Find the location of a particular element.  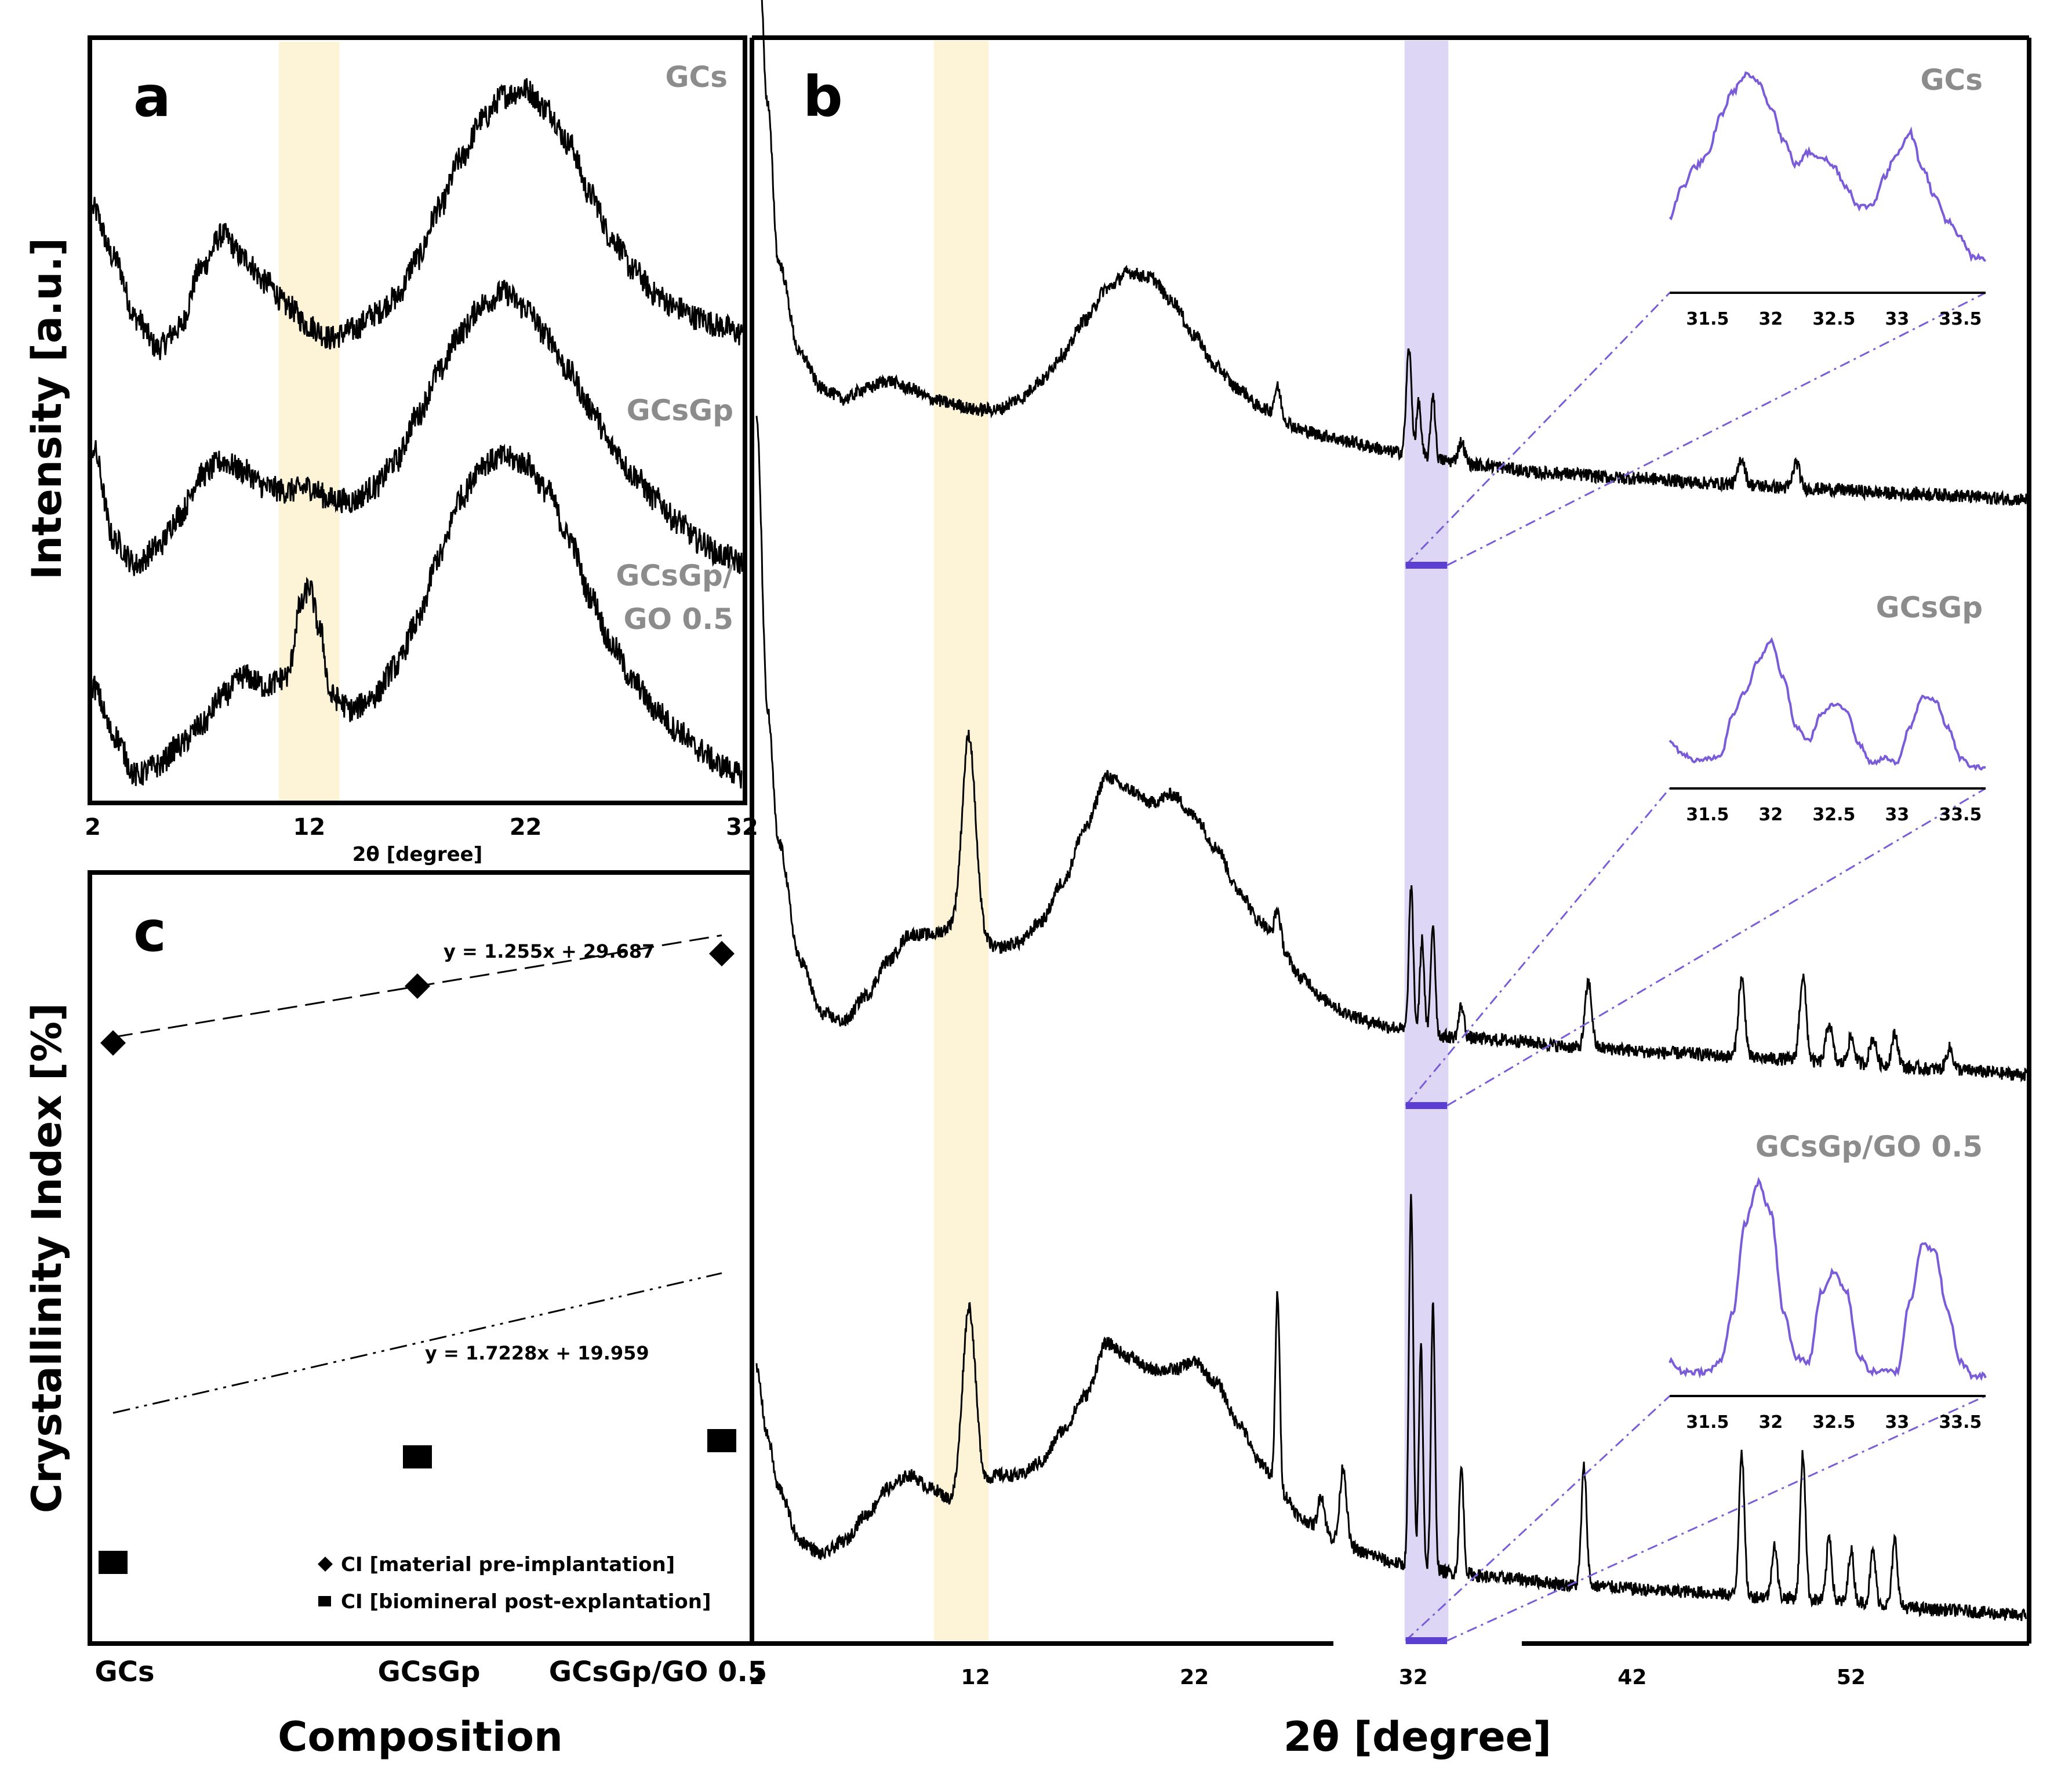

trendline-eq-pre-implantation: y = 1.255x + 29.687 is located at coordinates (549, 951).